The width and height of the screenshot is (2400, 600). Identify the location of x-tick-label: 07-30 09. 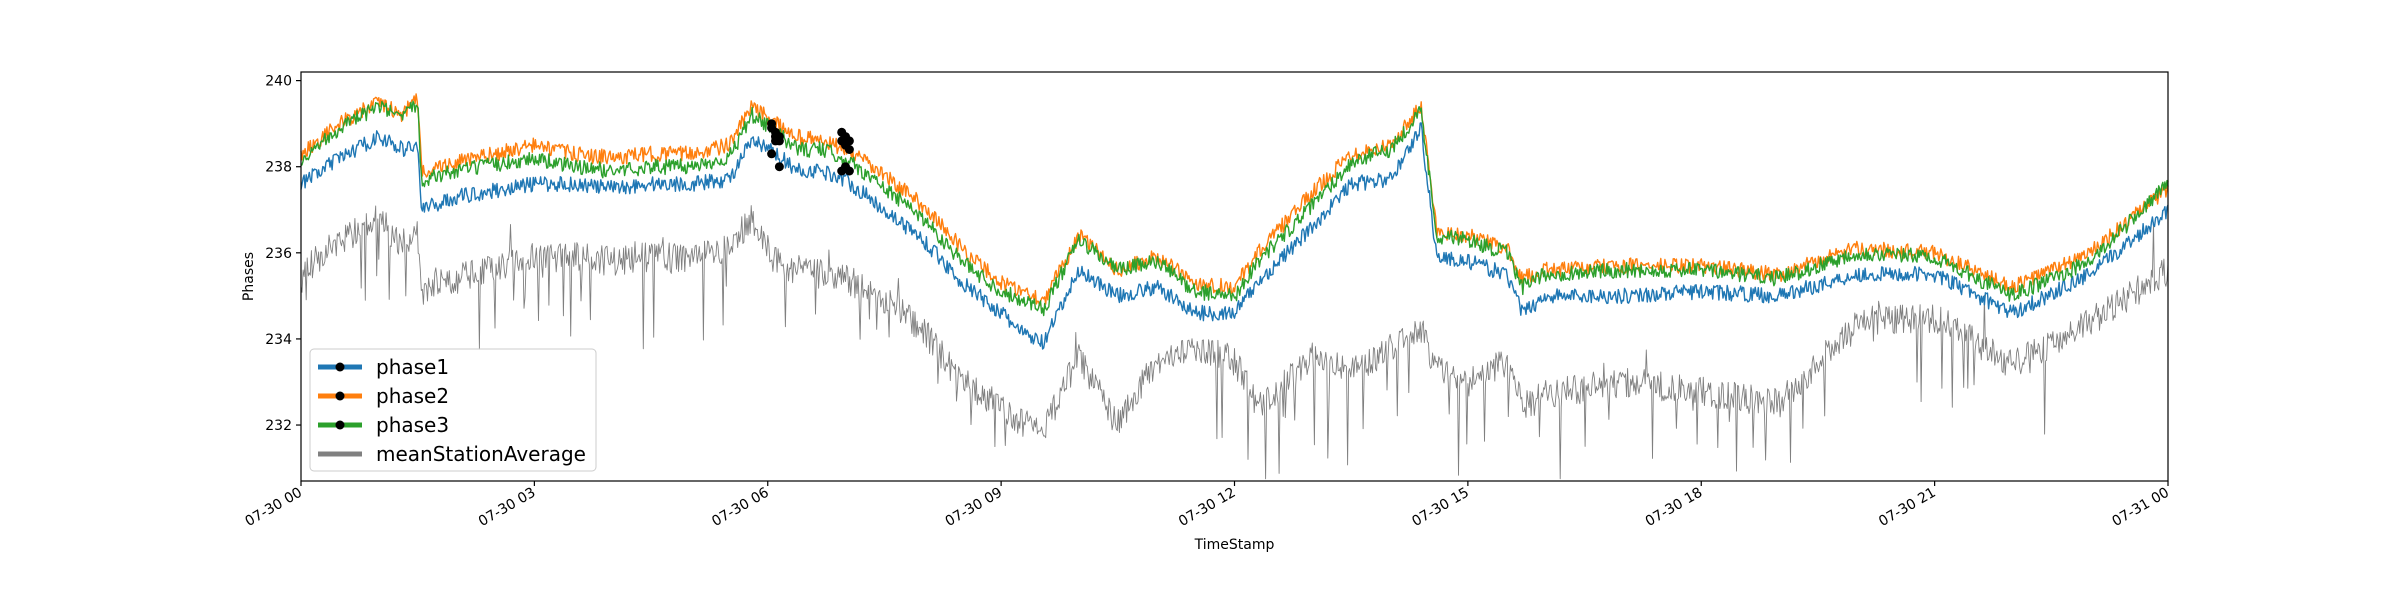
(974, 507).